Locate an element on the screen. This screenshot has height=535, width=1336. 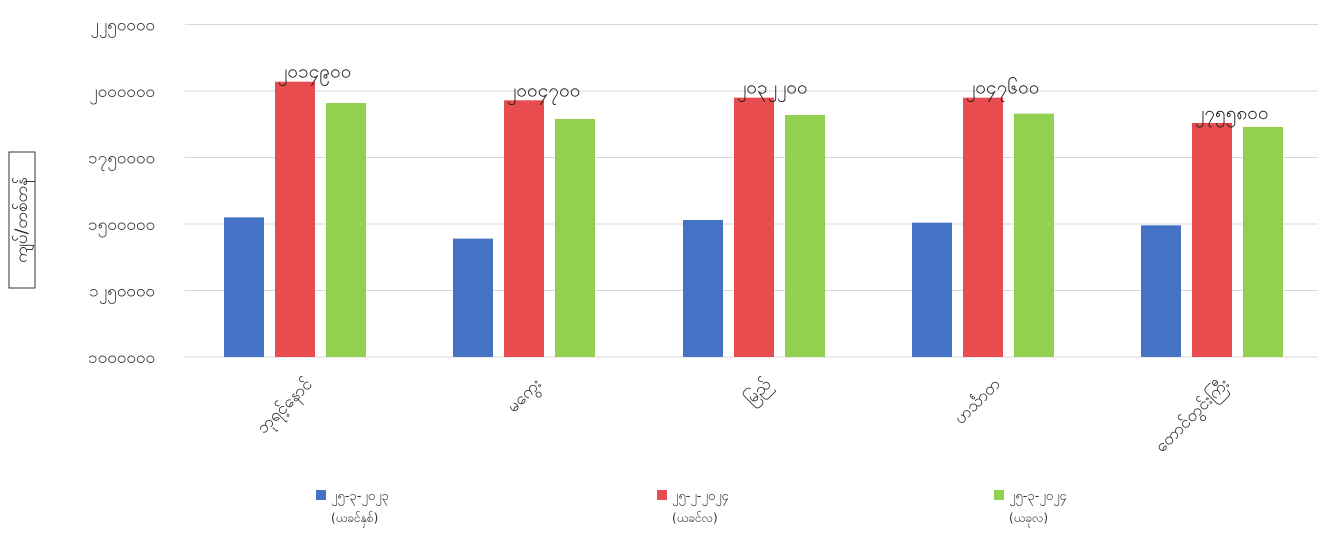
y-axis-label: ကျပ်/တစ်တန် is located at coordinates (23, 220).